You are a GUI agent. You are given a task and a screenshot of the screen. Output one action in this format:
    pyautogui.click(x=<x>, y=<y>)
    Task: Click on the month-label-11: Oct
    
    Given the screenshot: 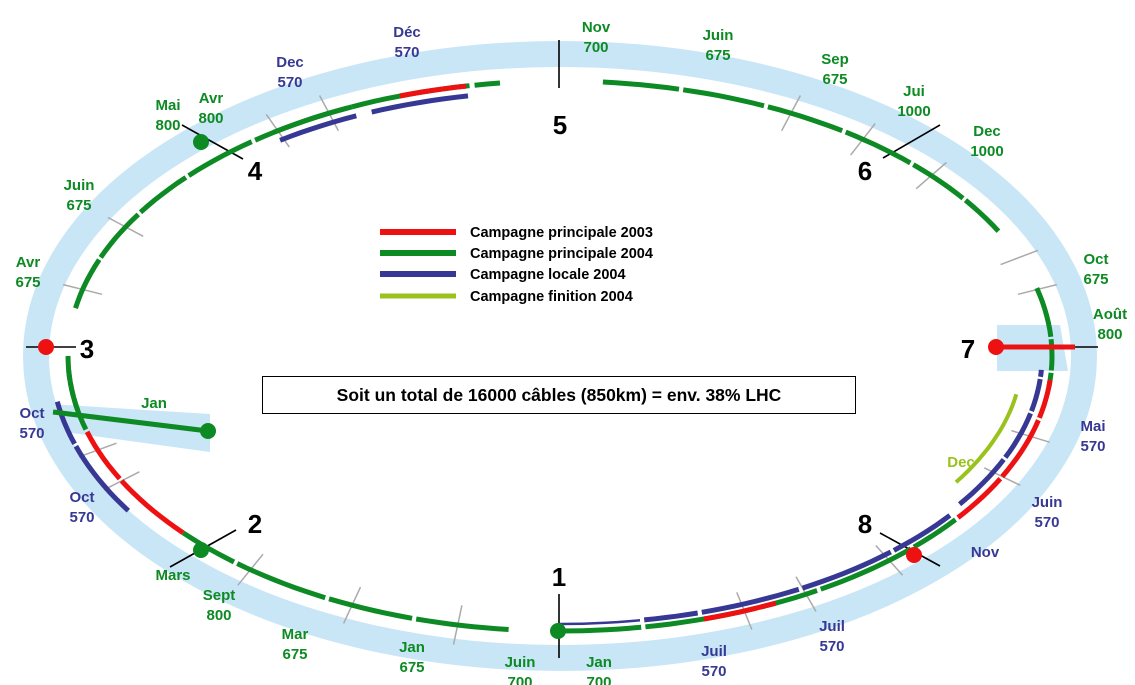 What is the action you would take?
    pyautogui.click(x=31, y=413)
    